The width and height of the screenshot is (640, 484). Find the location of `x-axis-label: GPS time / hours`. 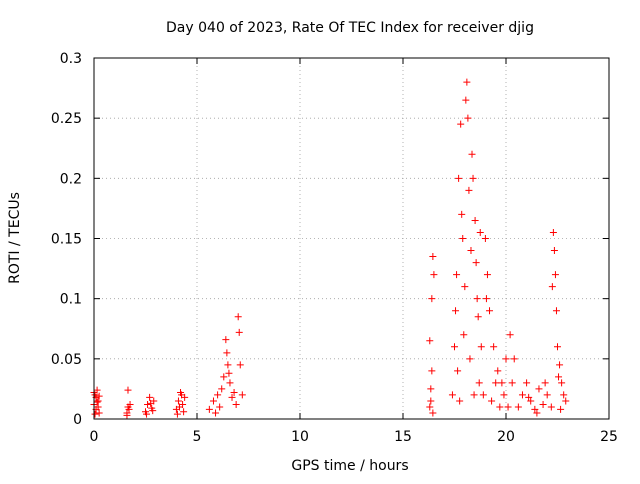

x-axis-label: GPS time / hours is located at coordinates (349, 466).